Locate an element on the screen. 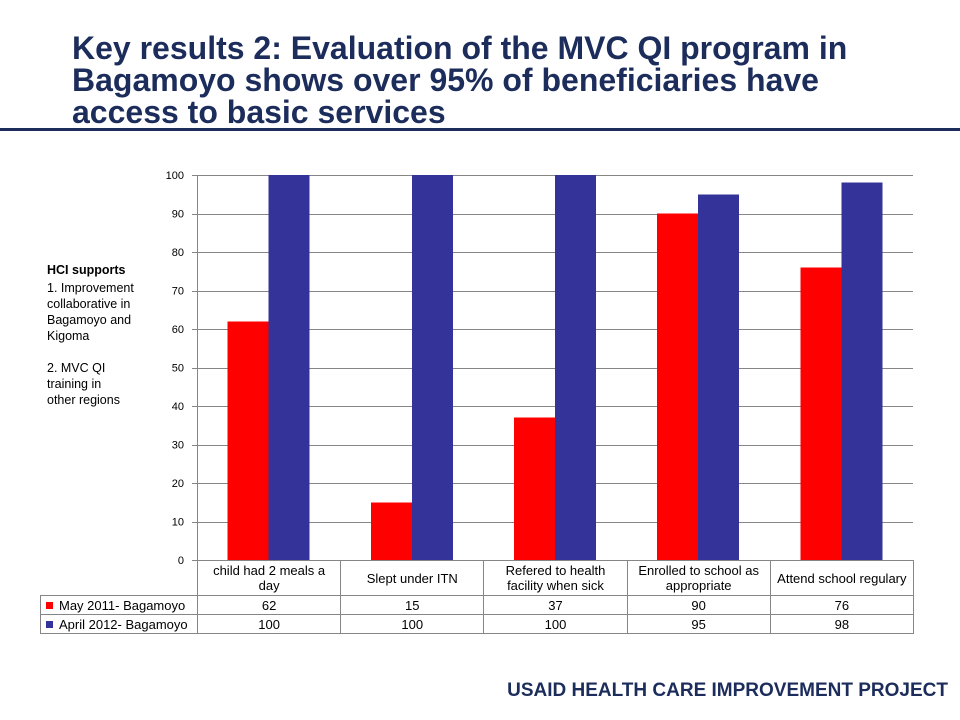  series-name: April 2012- Bagamoyo is located at coordinates (123, 624).